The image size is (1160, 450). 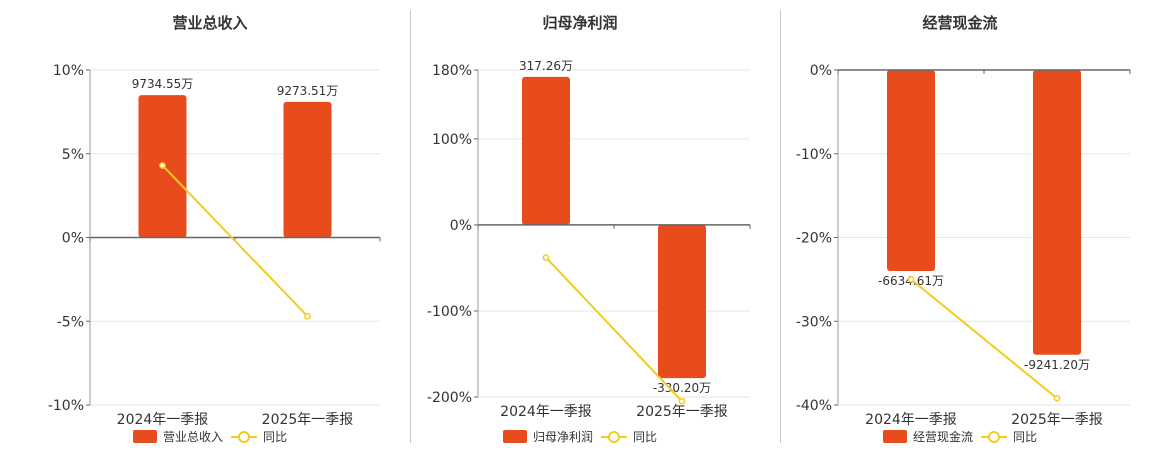 I want to click on chart-title: 营业总收入, so click(x=210, y=23).